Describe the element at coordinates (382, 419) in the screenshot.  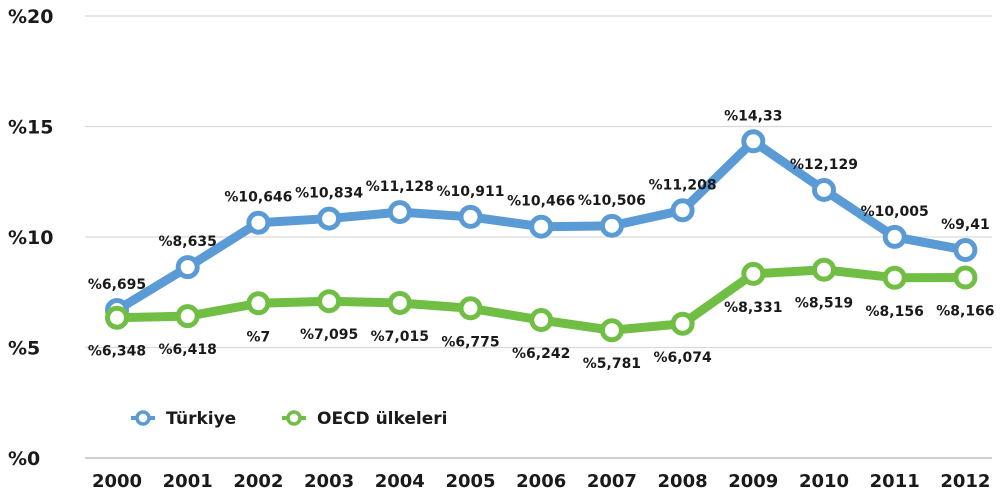
I see `legend-label: OECD ülkeleri` at that location.